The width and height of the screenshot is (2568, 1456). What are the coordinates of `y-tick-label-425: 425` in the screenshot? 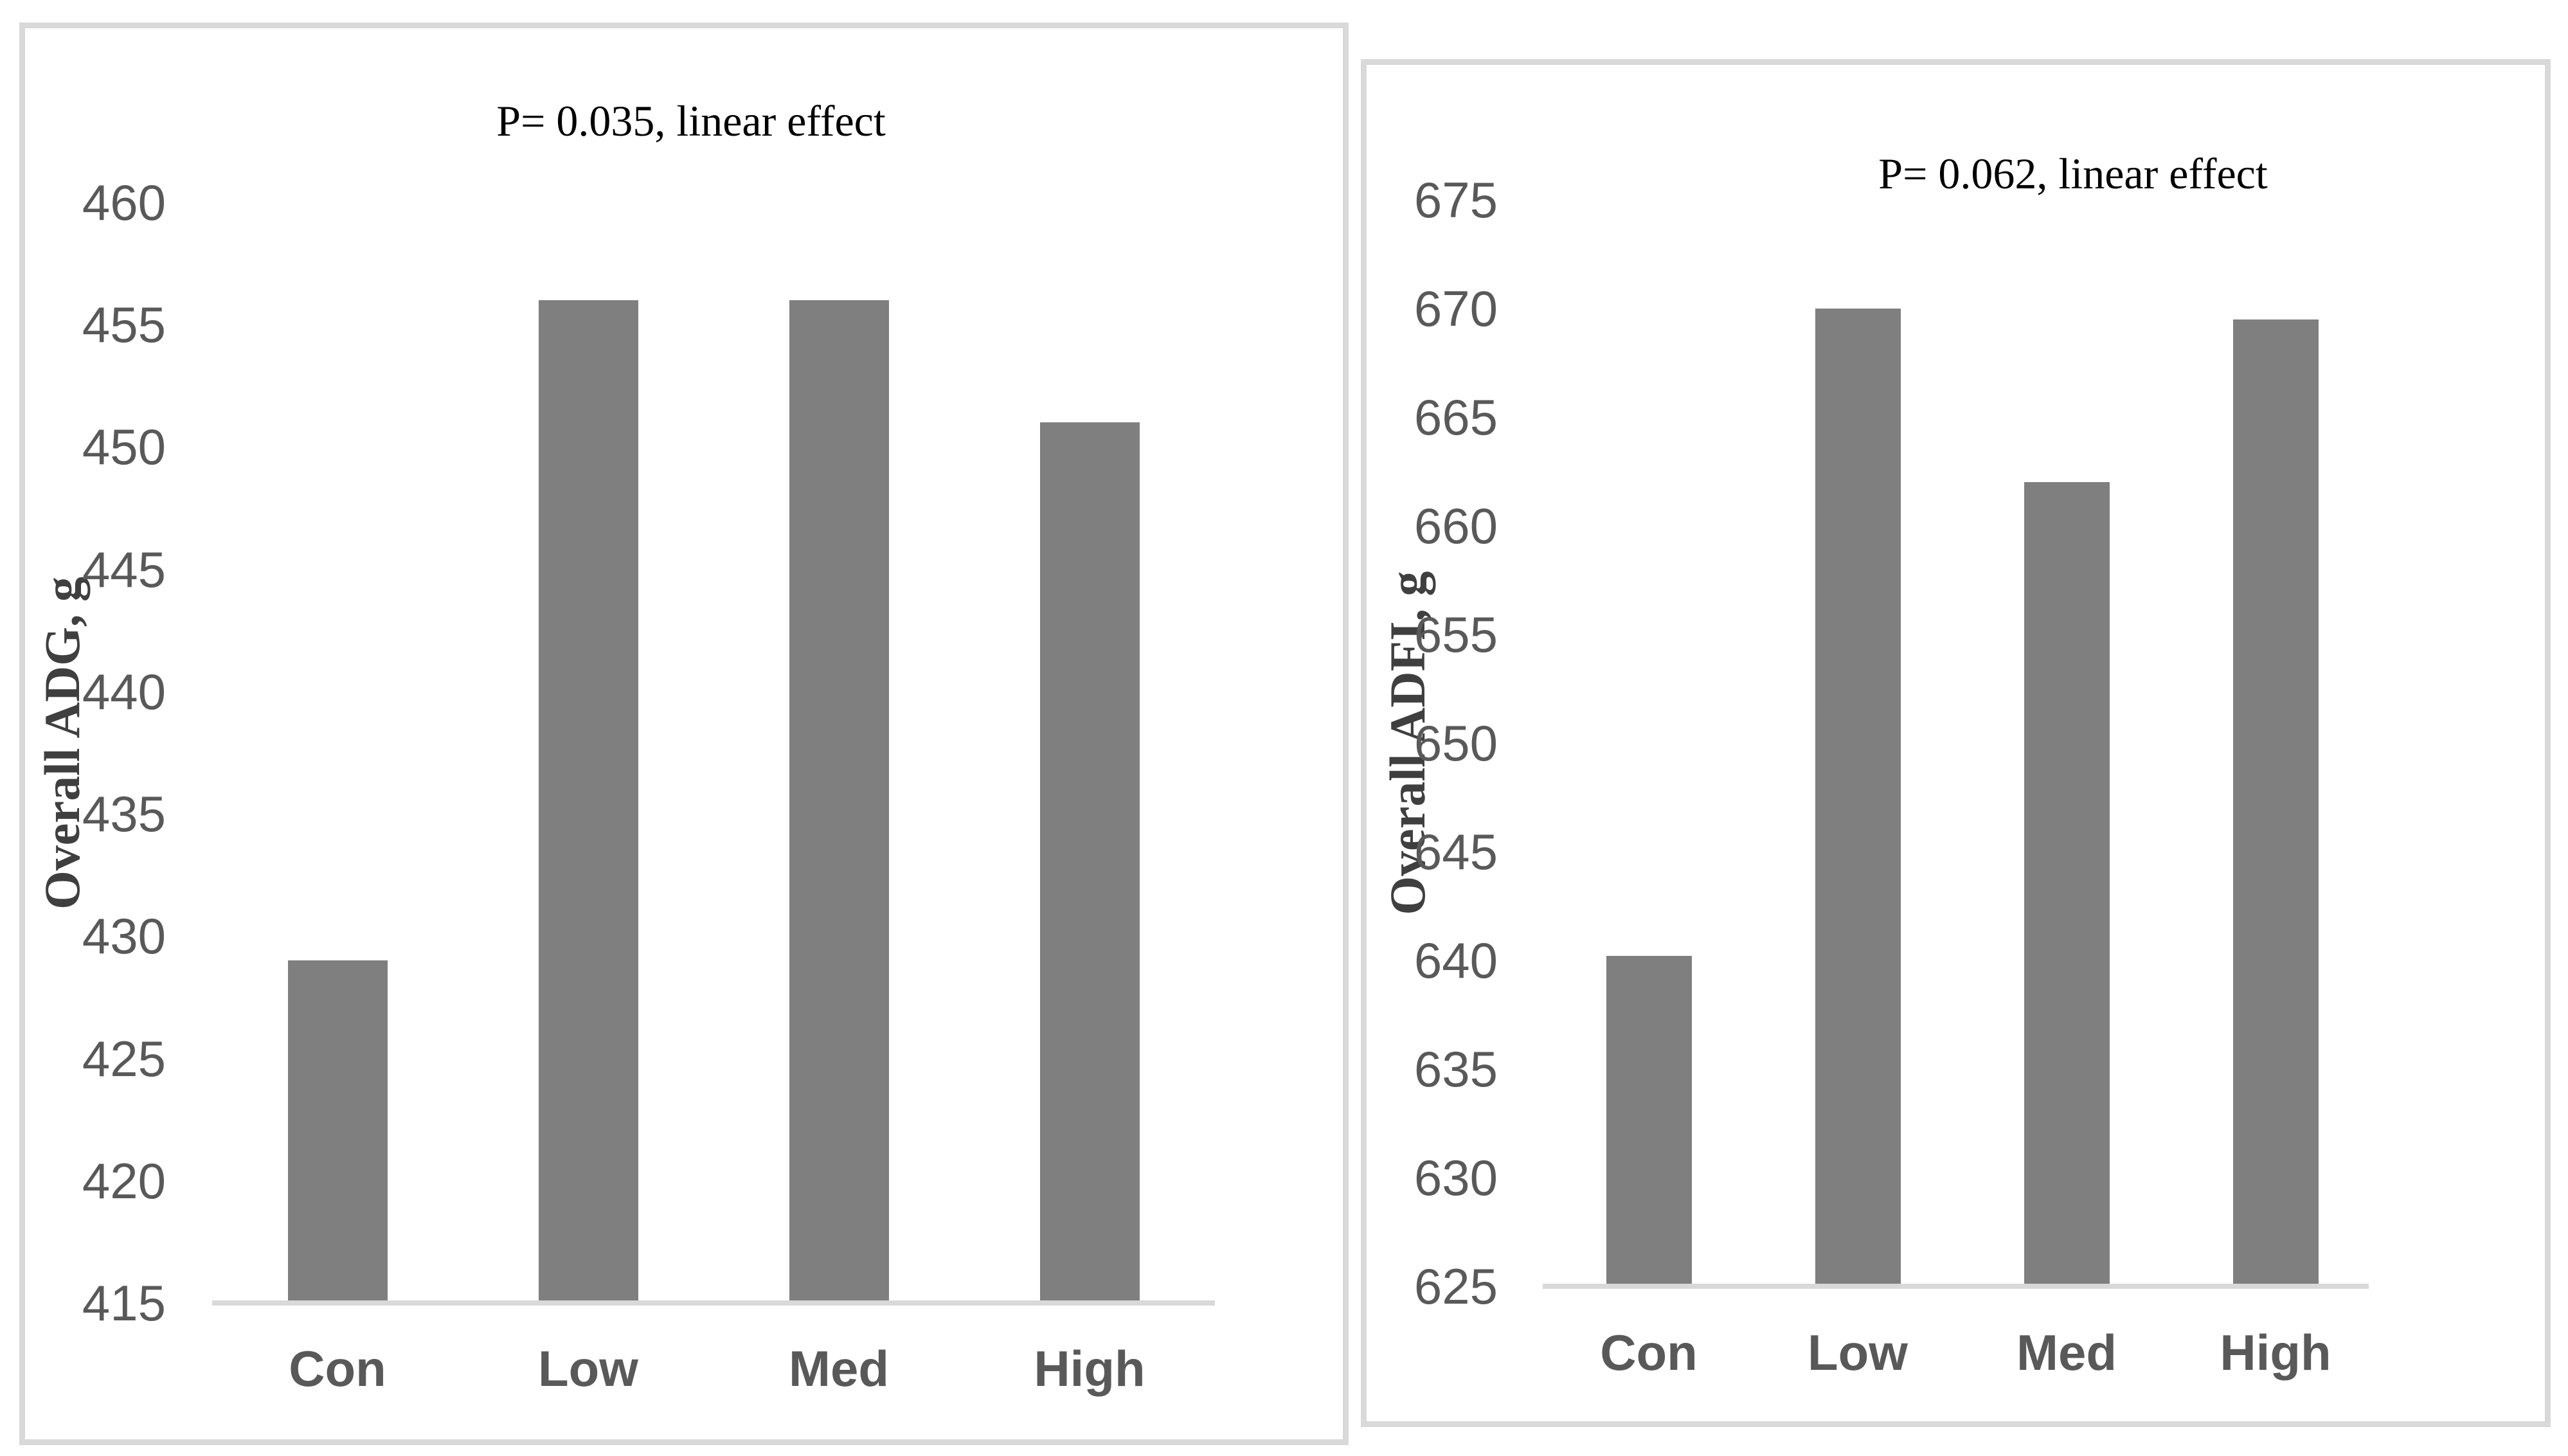 It's located at (124, 1058).